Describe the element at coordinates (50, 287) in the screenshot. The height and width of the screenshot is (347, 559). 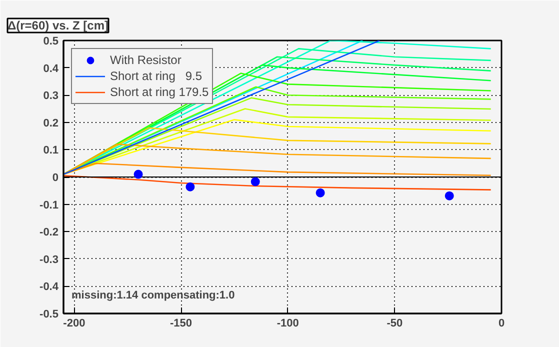
I see `y-tick-label: -0.4` at that location.